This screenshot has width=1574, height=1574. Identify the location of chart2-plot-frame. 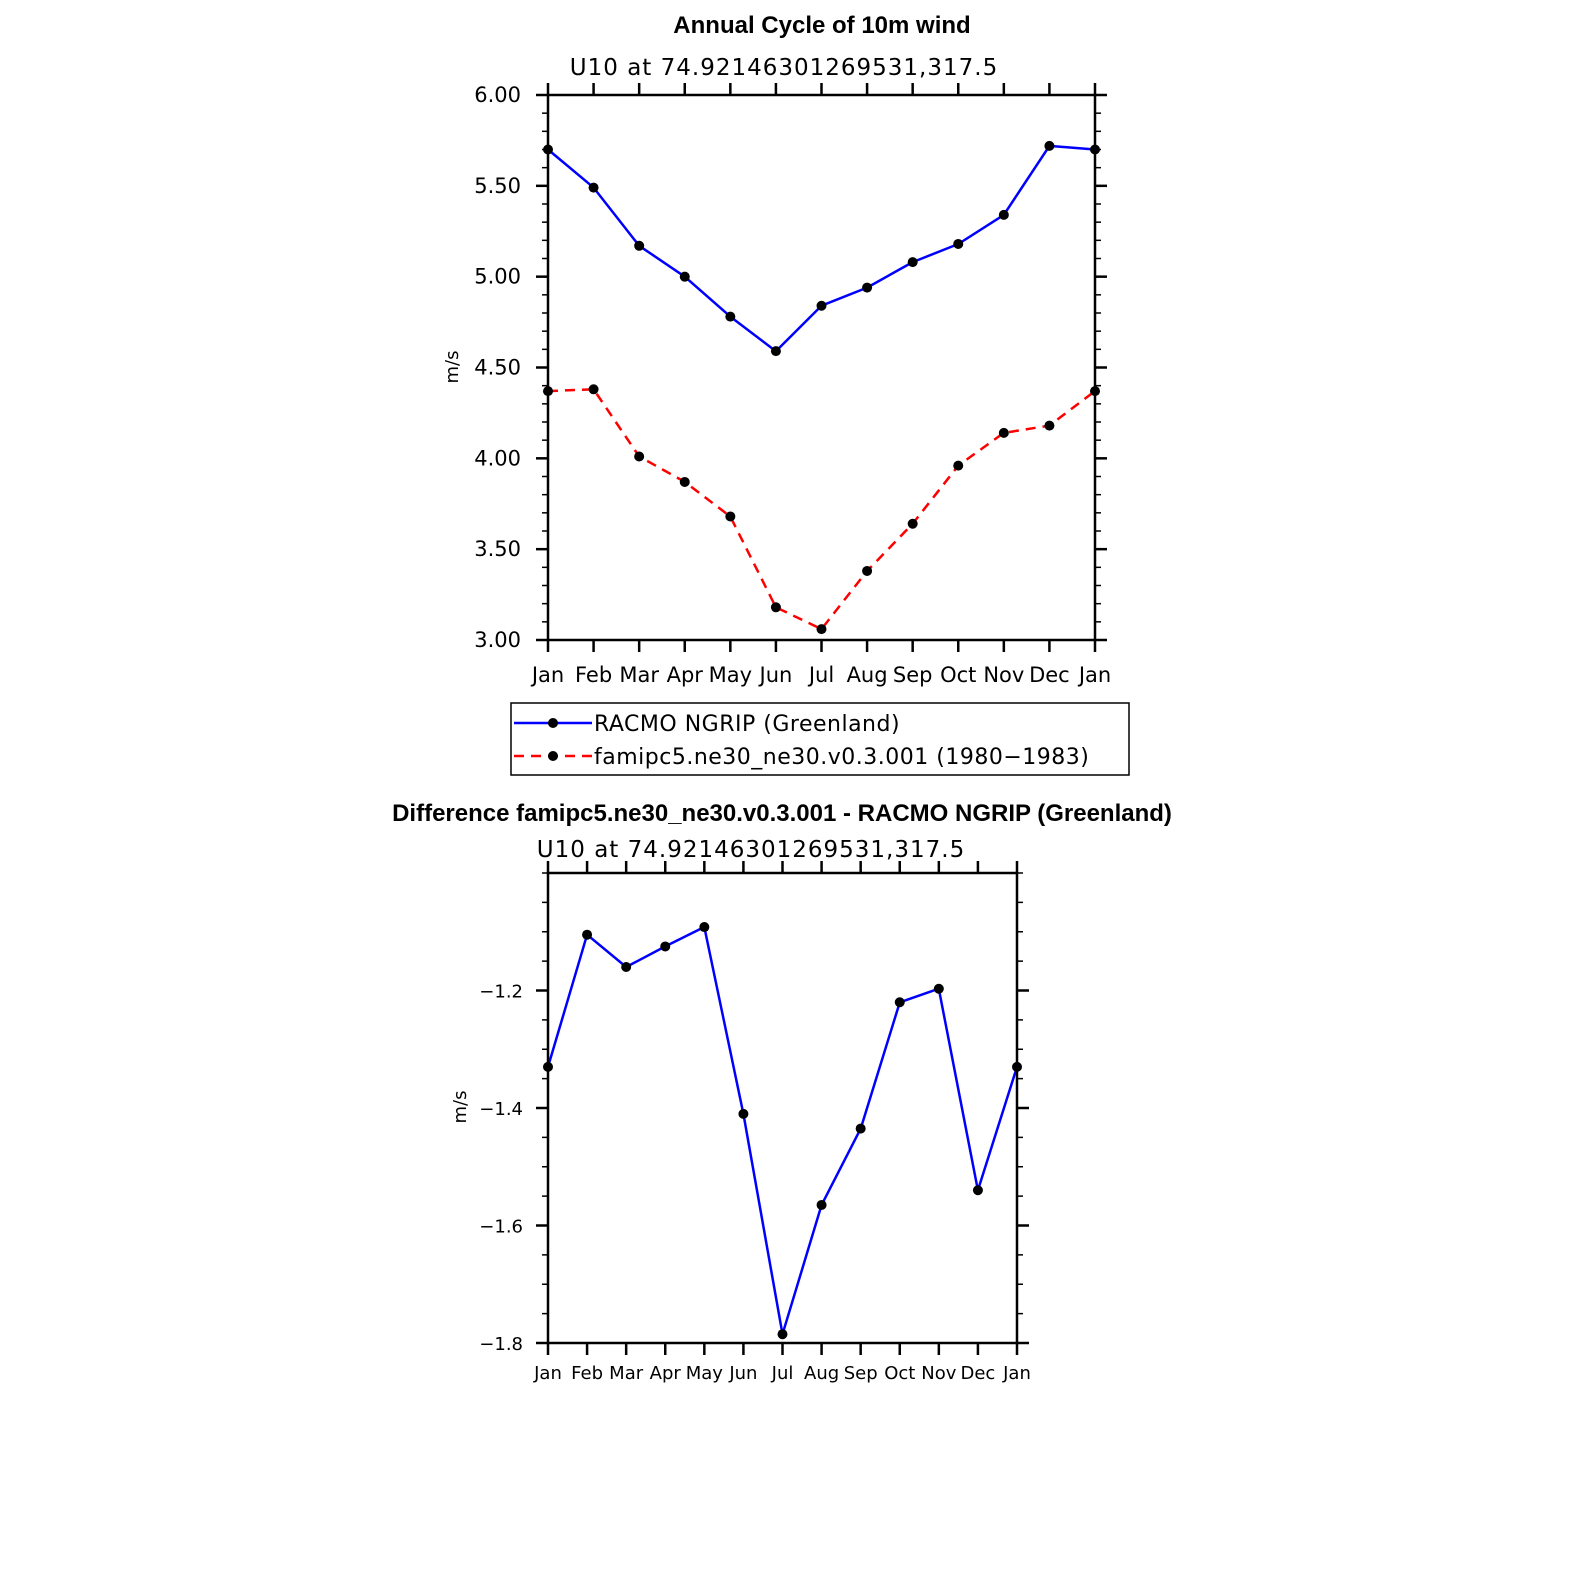
(782, 1108).